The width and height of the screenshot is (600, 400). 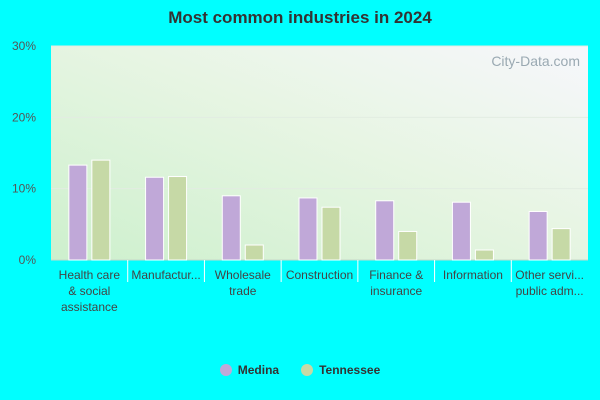 I want to click on x-category-label-line: Construction, so click(x=319, y=275).